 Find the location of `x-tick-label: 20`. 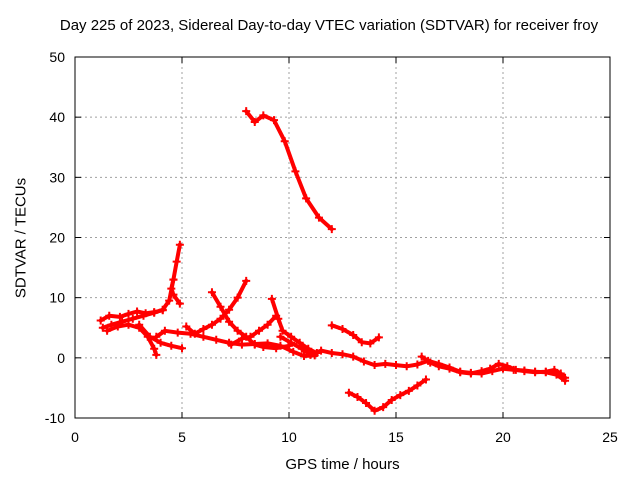

x-tick-label: 20 is located at coordinates (503, 437).